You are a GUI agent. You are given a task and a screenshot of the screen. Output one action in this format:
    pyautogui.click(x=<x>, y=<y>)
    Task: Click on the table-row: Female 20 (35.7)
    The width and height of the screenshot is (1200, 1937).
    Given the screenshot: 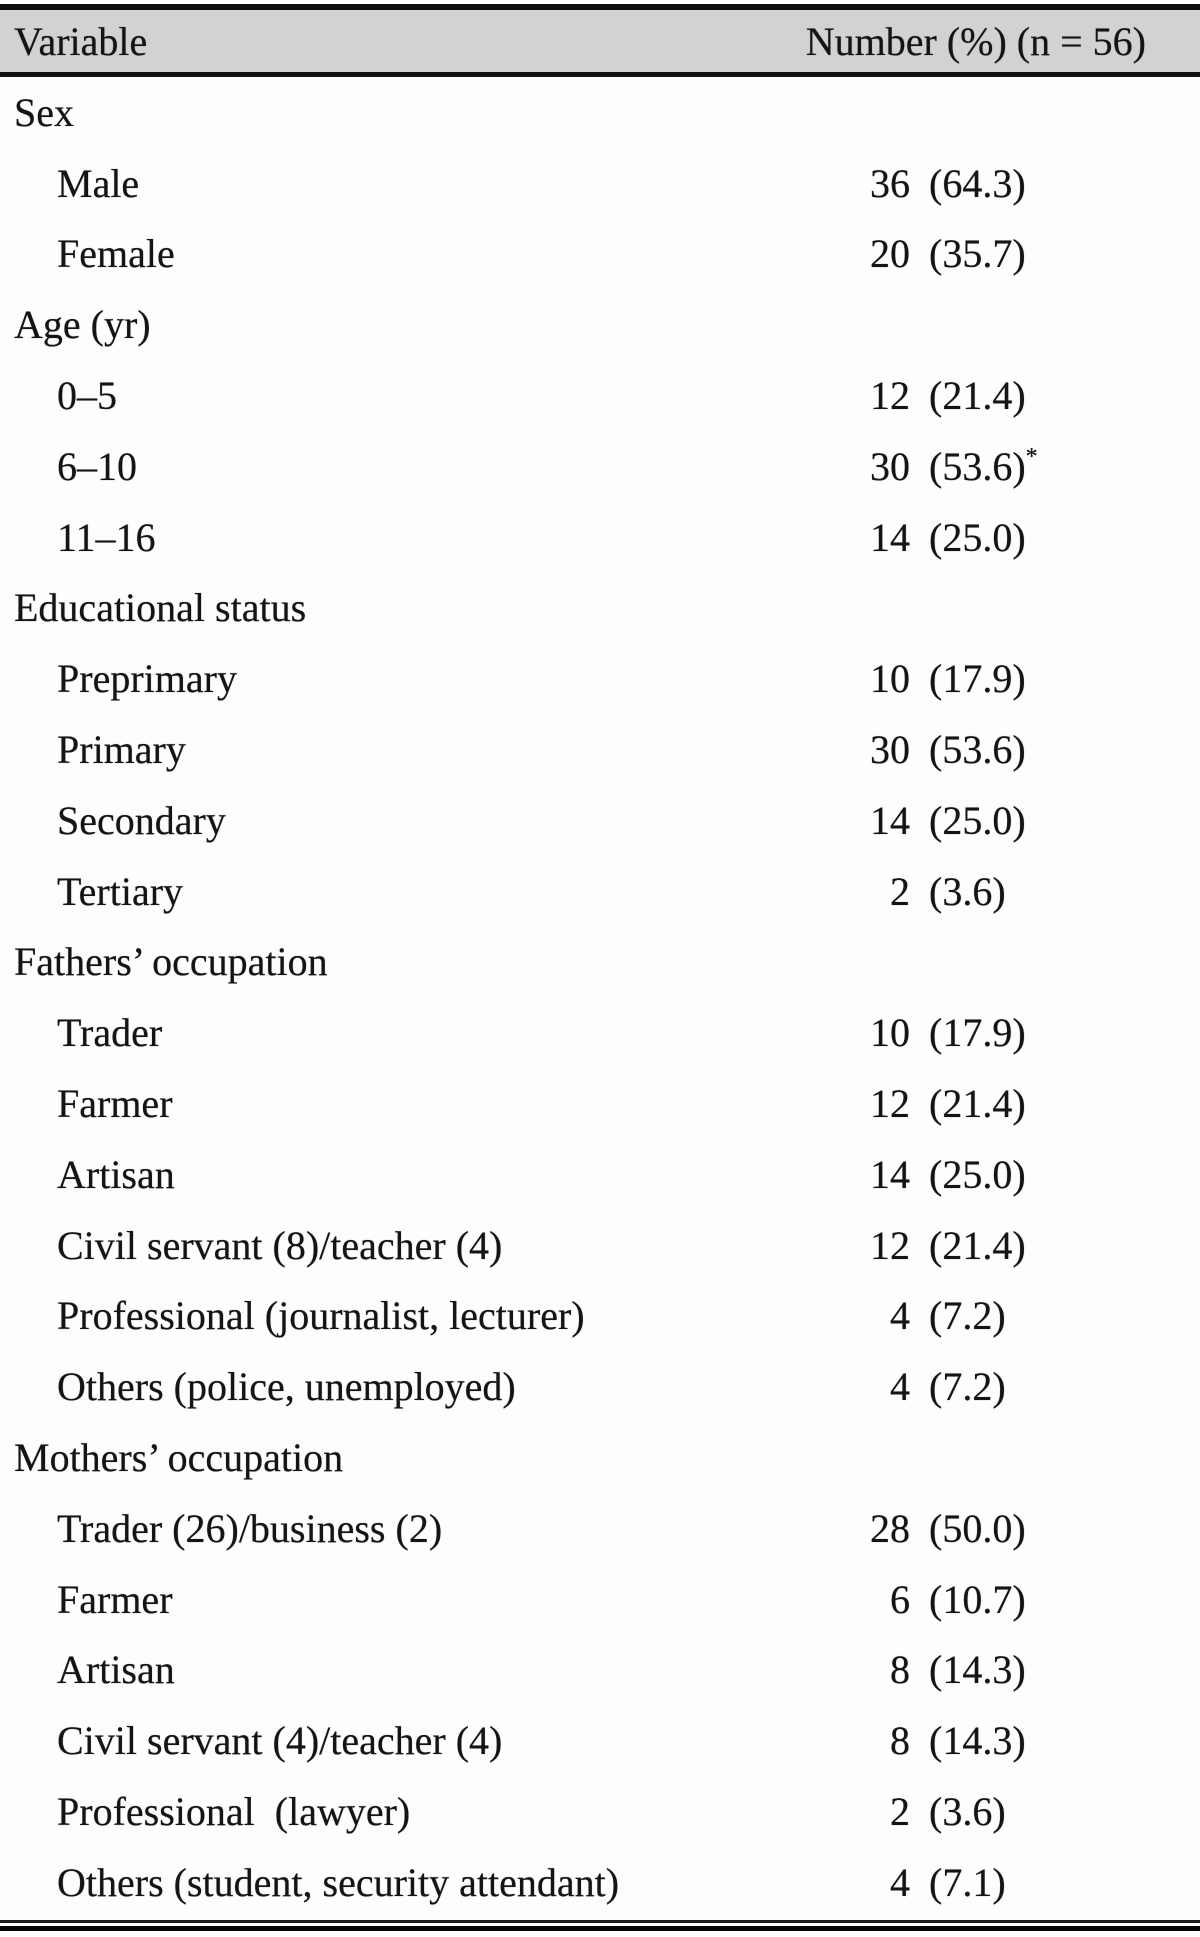 What is the action you would take?
    pyautogui.click(x=600, y=254)
    